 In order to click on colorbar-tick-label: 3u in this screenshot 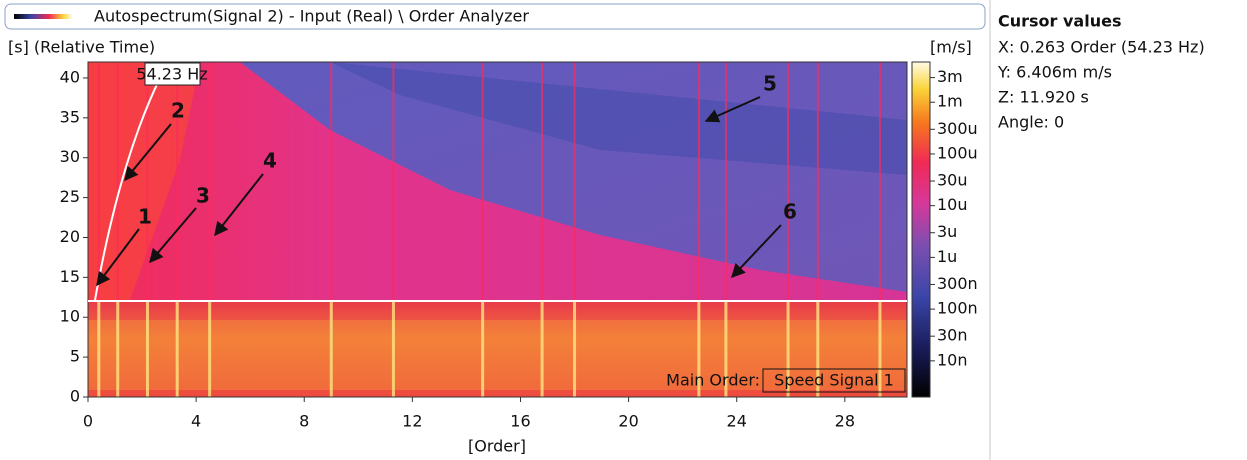, I will do `click(947, 231)`.